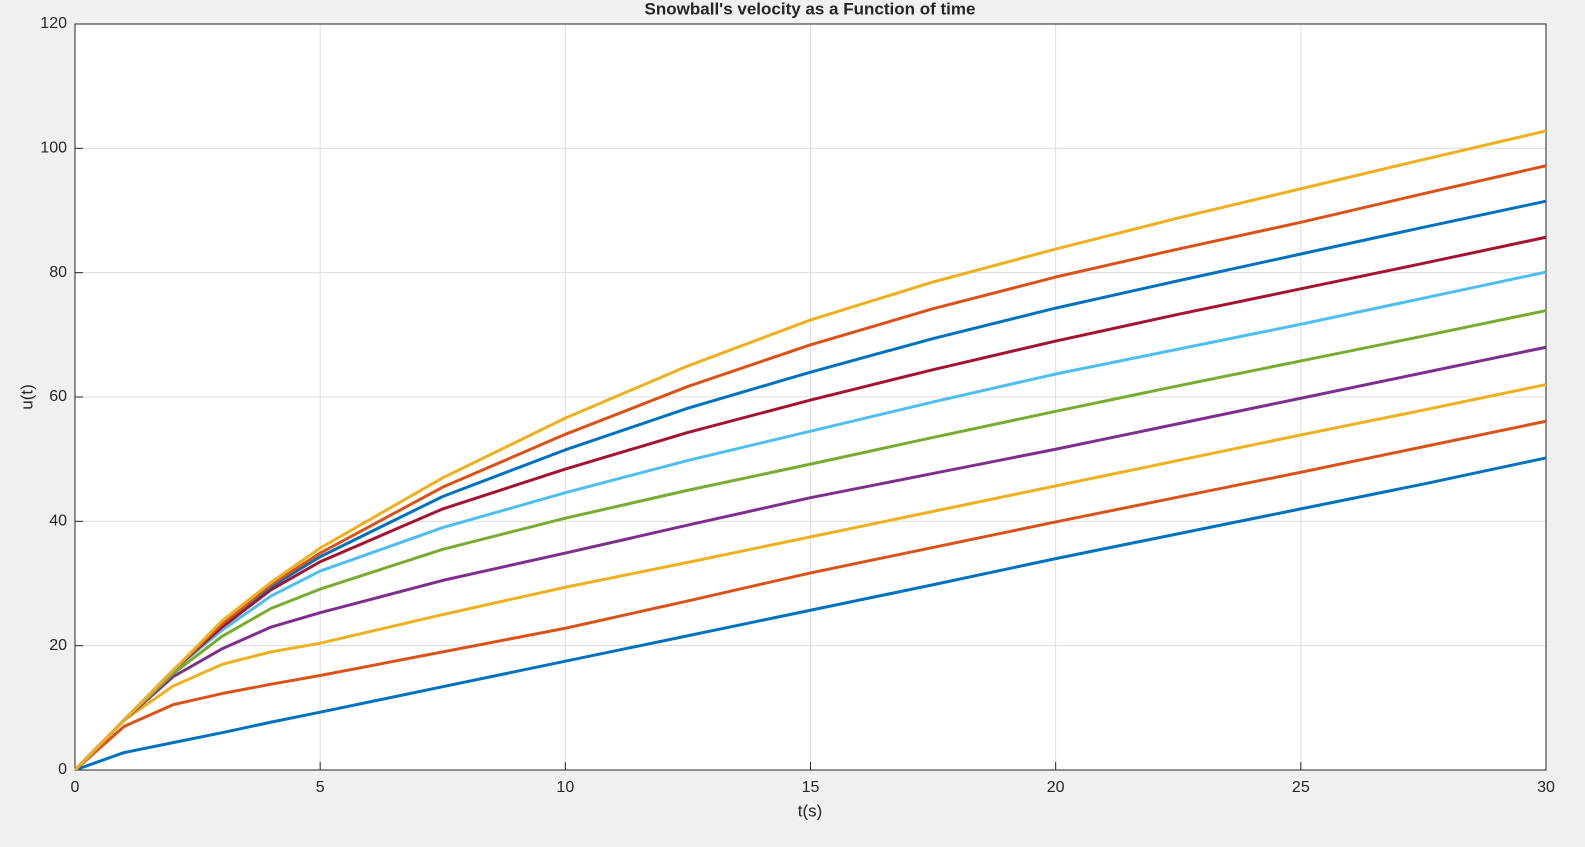 This screenshot has width=1585, height=847. I want to click on x-tick-label: 0, so click(75, 787).